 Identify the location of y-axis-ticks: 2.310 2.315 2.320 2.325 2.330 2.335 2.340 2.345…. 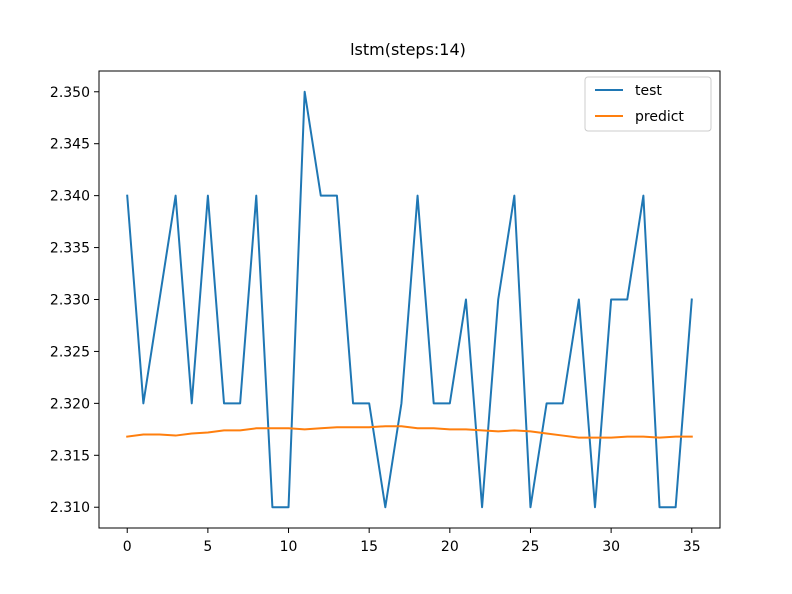
(74, 300).